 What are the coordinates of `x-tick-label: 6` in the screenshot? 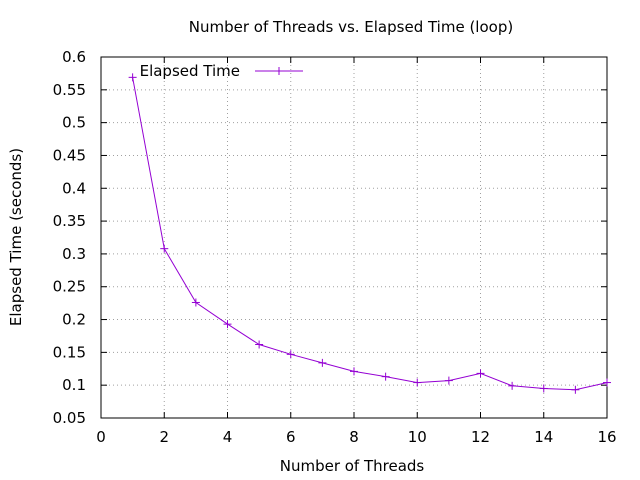 It's located at (291, 437).